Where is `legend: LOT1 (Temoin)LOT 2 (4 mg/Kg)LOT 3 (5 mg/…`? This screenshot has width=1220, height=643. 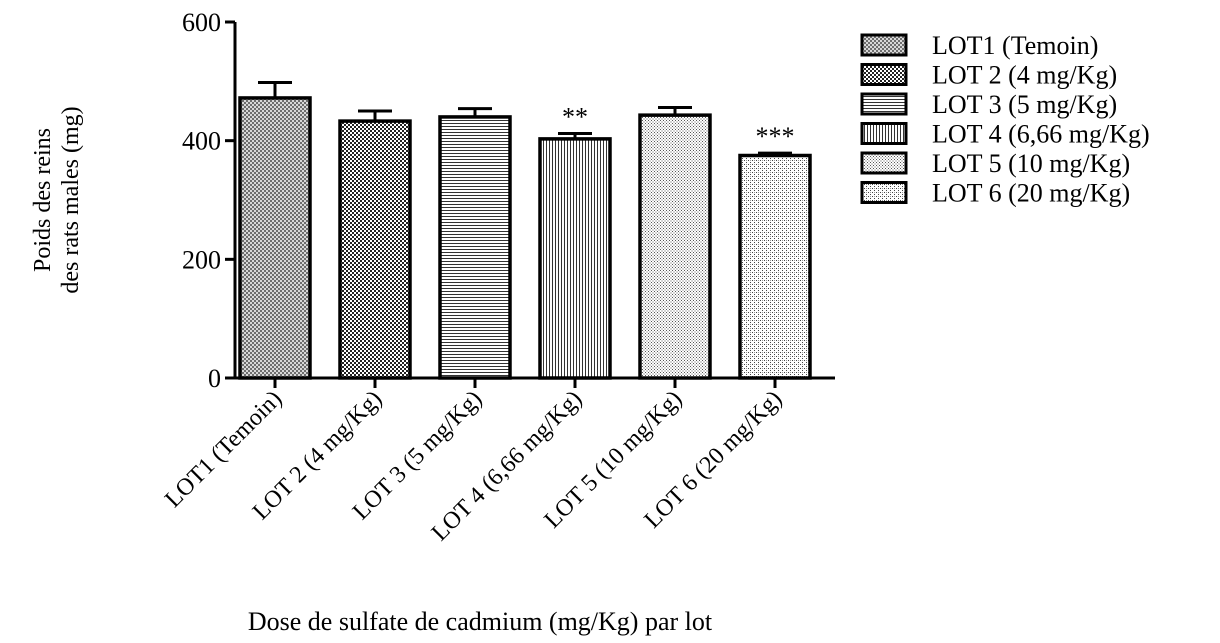 legend: LOT1 (Temoin)LOT 2 (4 mg/Kg)LOT 3 (5 mg/… is located at coordinates (1005, 119).